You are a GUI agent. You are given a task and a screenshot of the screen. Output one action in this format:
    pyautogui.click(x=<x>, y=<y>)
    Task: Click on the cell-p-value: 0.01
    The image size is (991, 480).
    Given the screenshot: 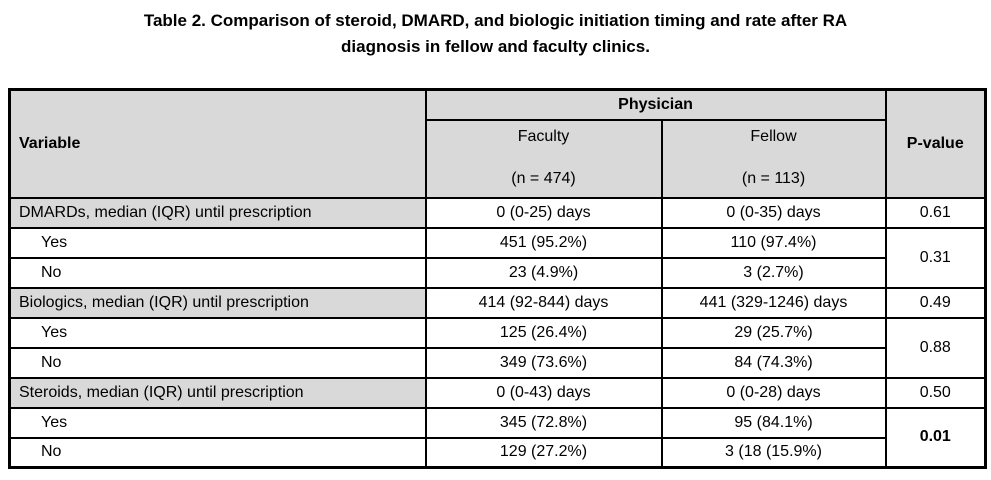 What is the action you would take?
    pyautogui.click(x=935, y=437)
    